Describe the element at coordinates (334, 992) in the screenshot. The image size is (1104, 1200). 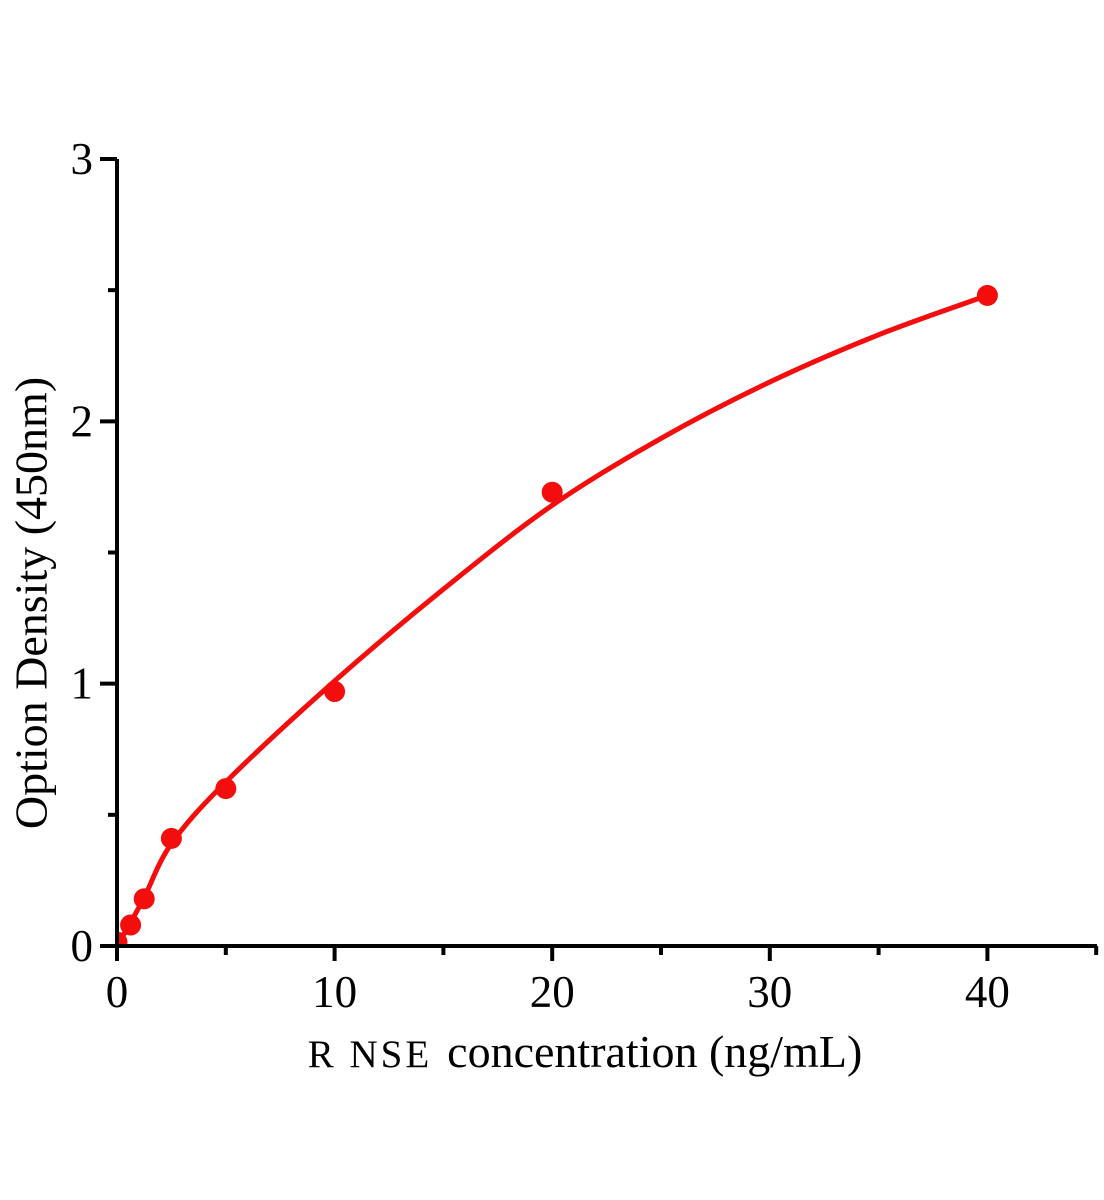
I see `x-tick-label: 10` at that location.